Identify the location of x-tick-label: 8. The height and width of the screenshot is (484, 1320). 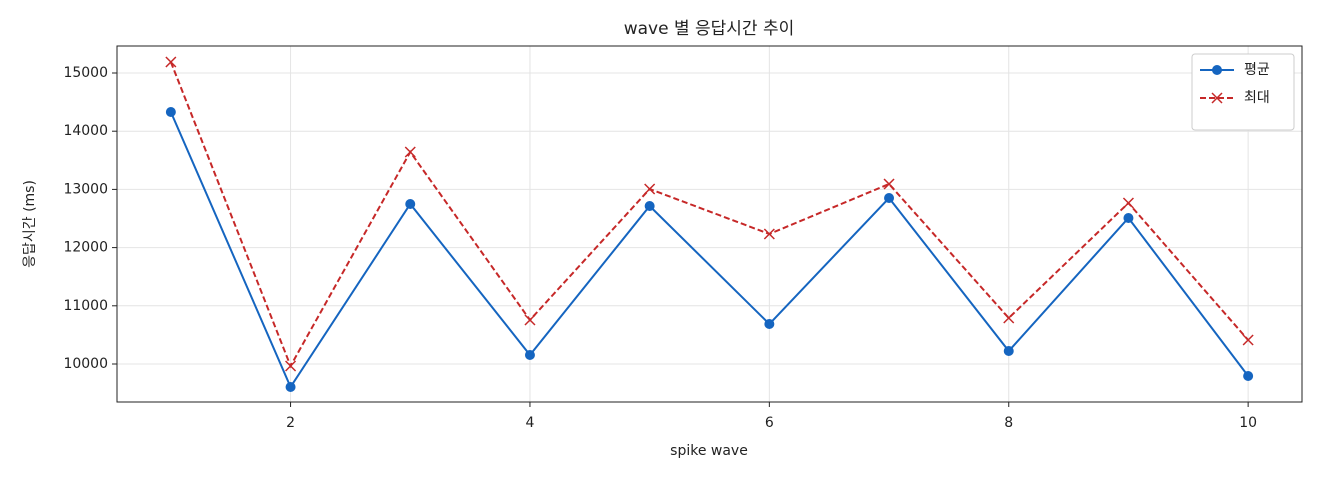
(1008, 423).